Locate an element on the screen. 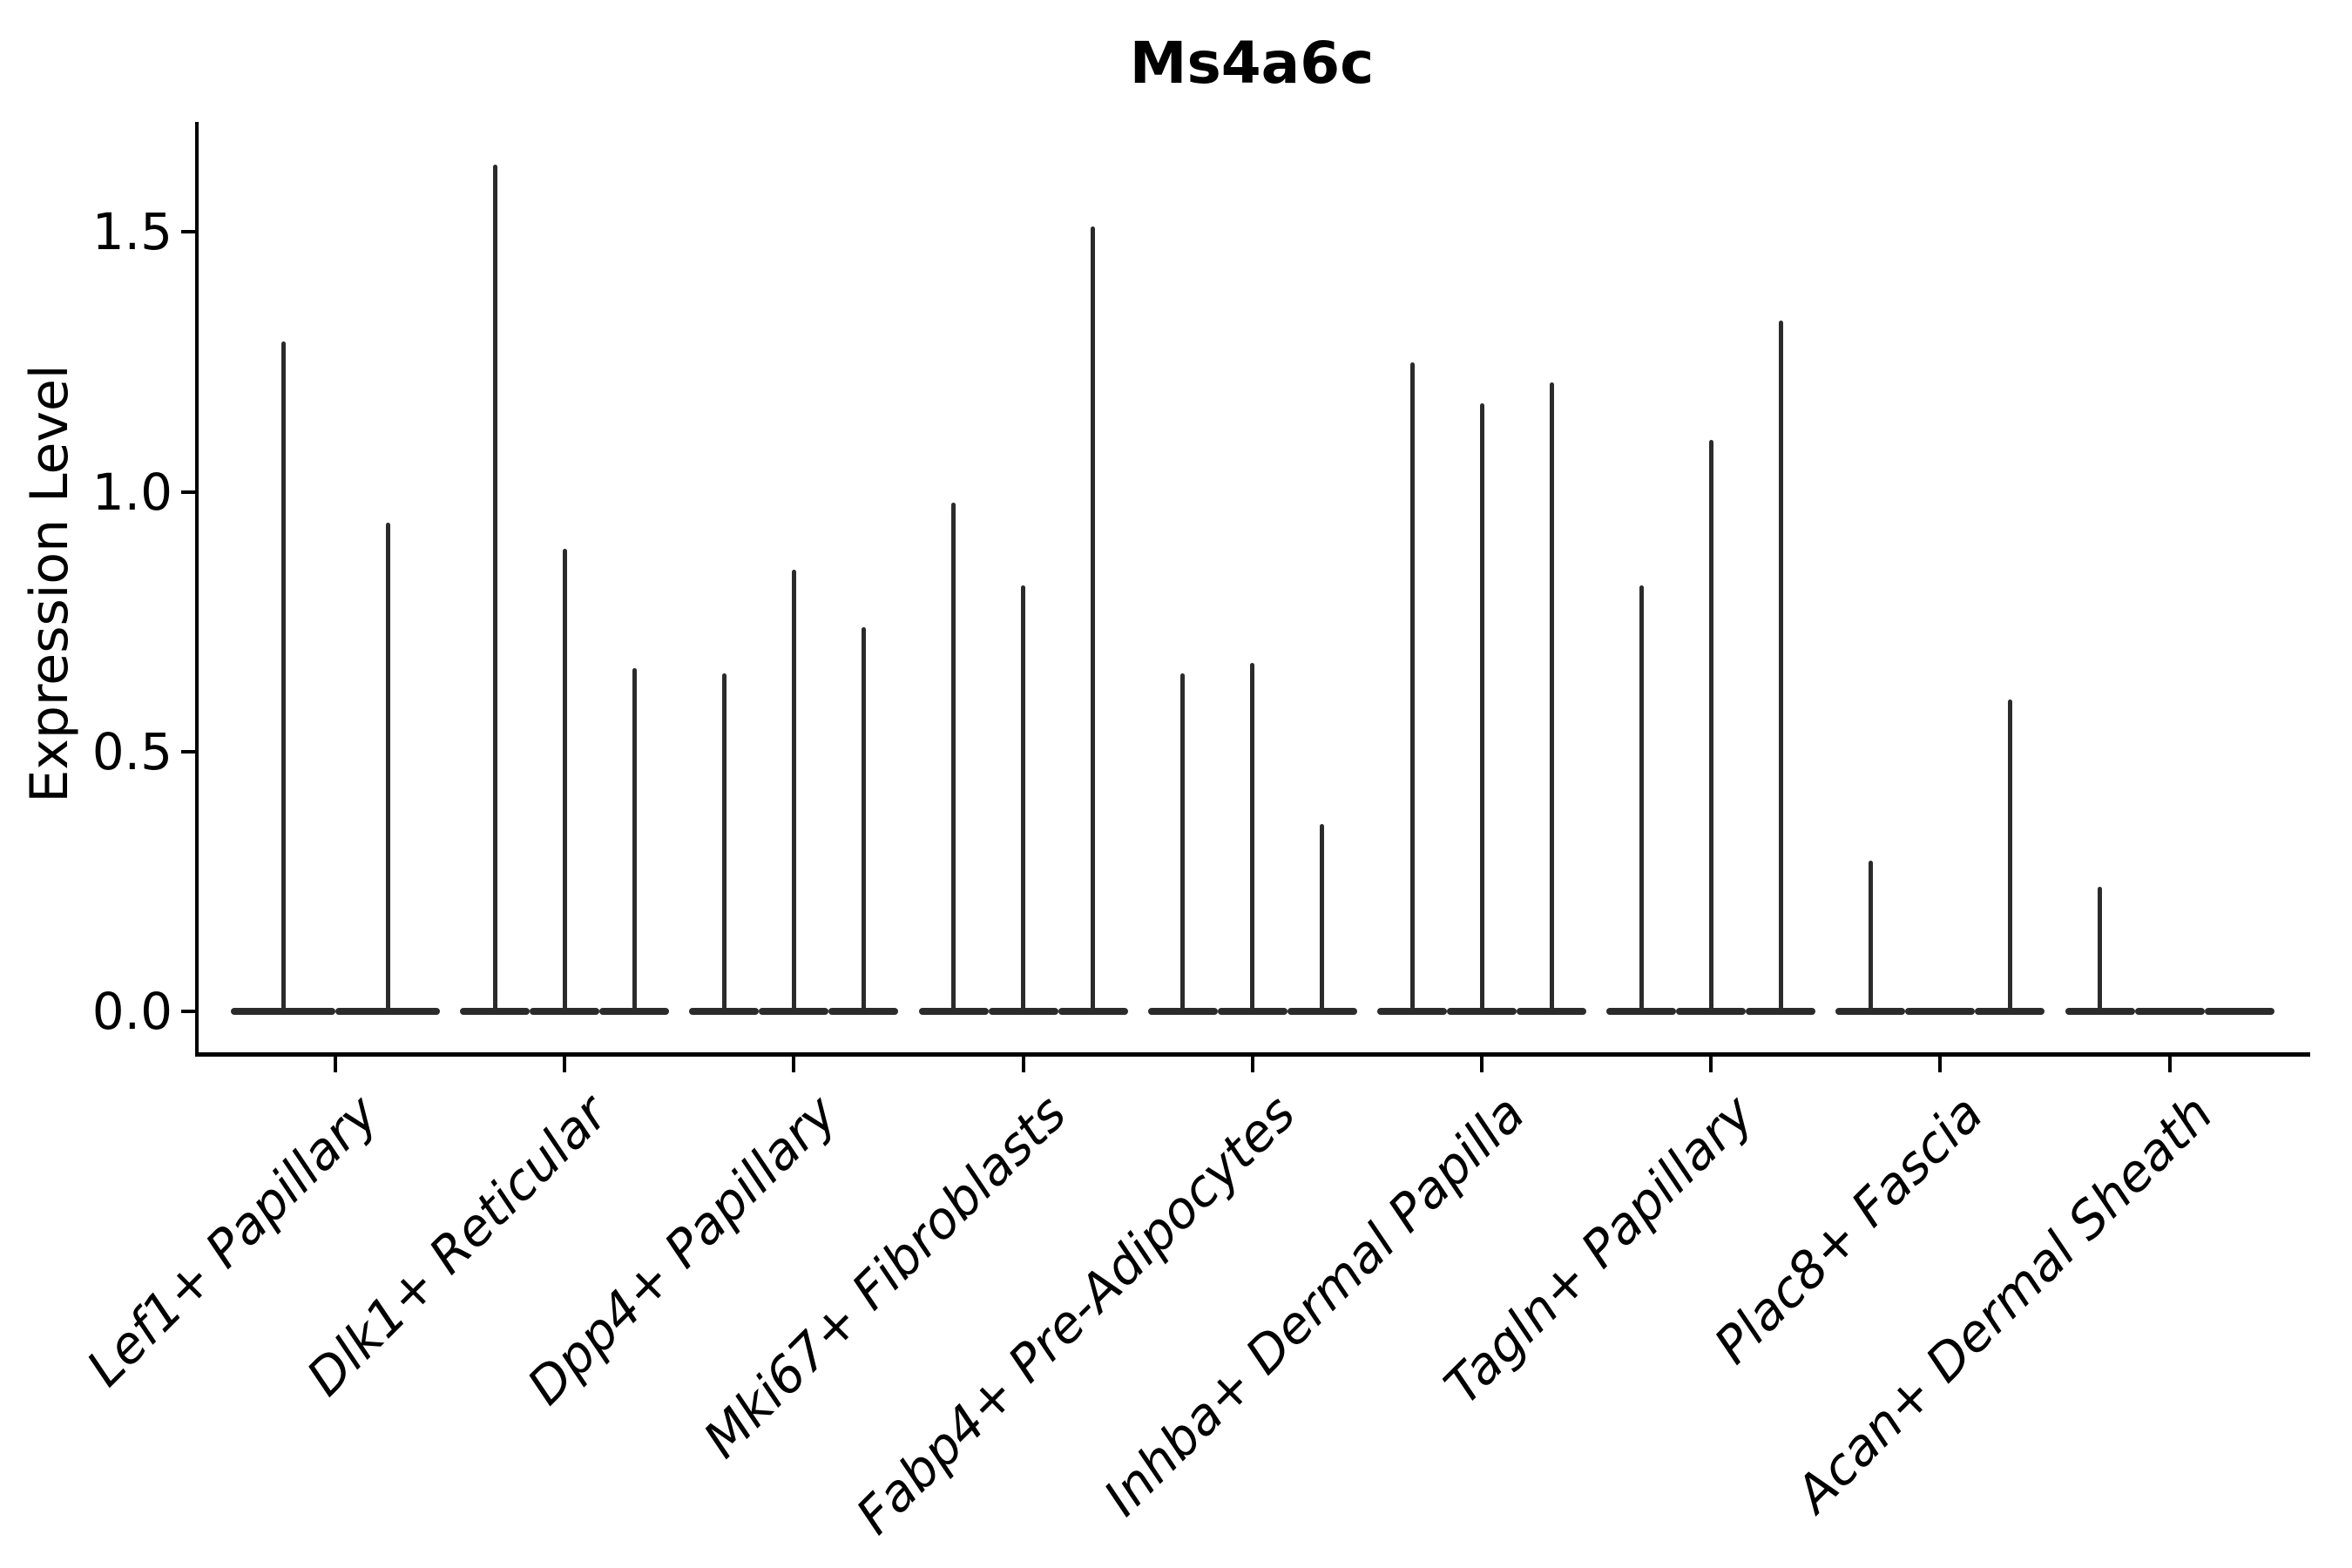 The height and width of the screenshot is (1568, 2352). y-tick-label: 0.0 is located at coordinates (131, 1012).